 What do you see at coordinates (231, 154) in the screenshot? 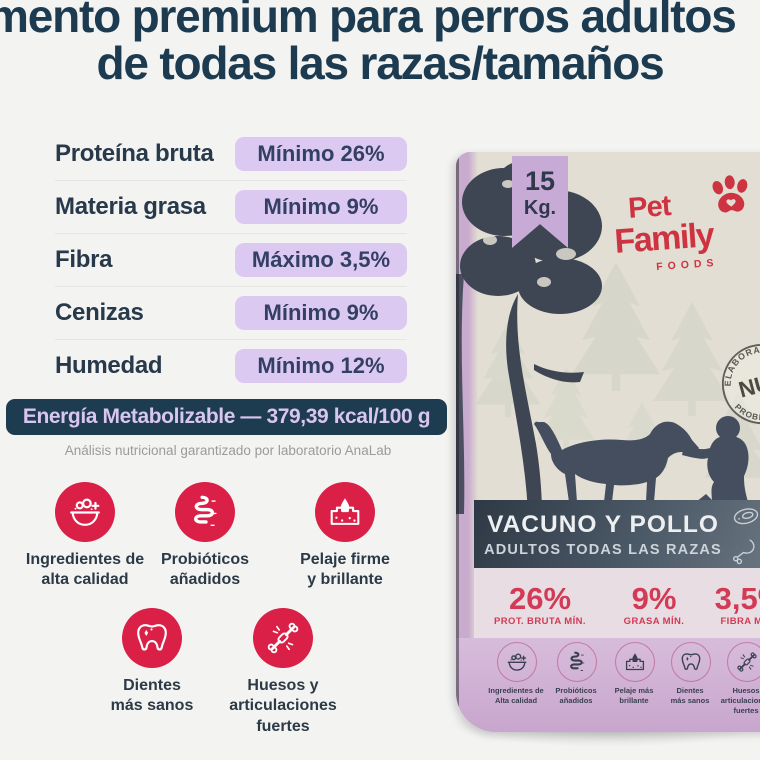
I see `table-row: Proteína bruta Mínimo 26%` at bounding box center [231, 154].